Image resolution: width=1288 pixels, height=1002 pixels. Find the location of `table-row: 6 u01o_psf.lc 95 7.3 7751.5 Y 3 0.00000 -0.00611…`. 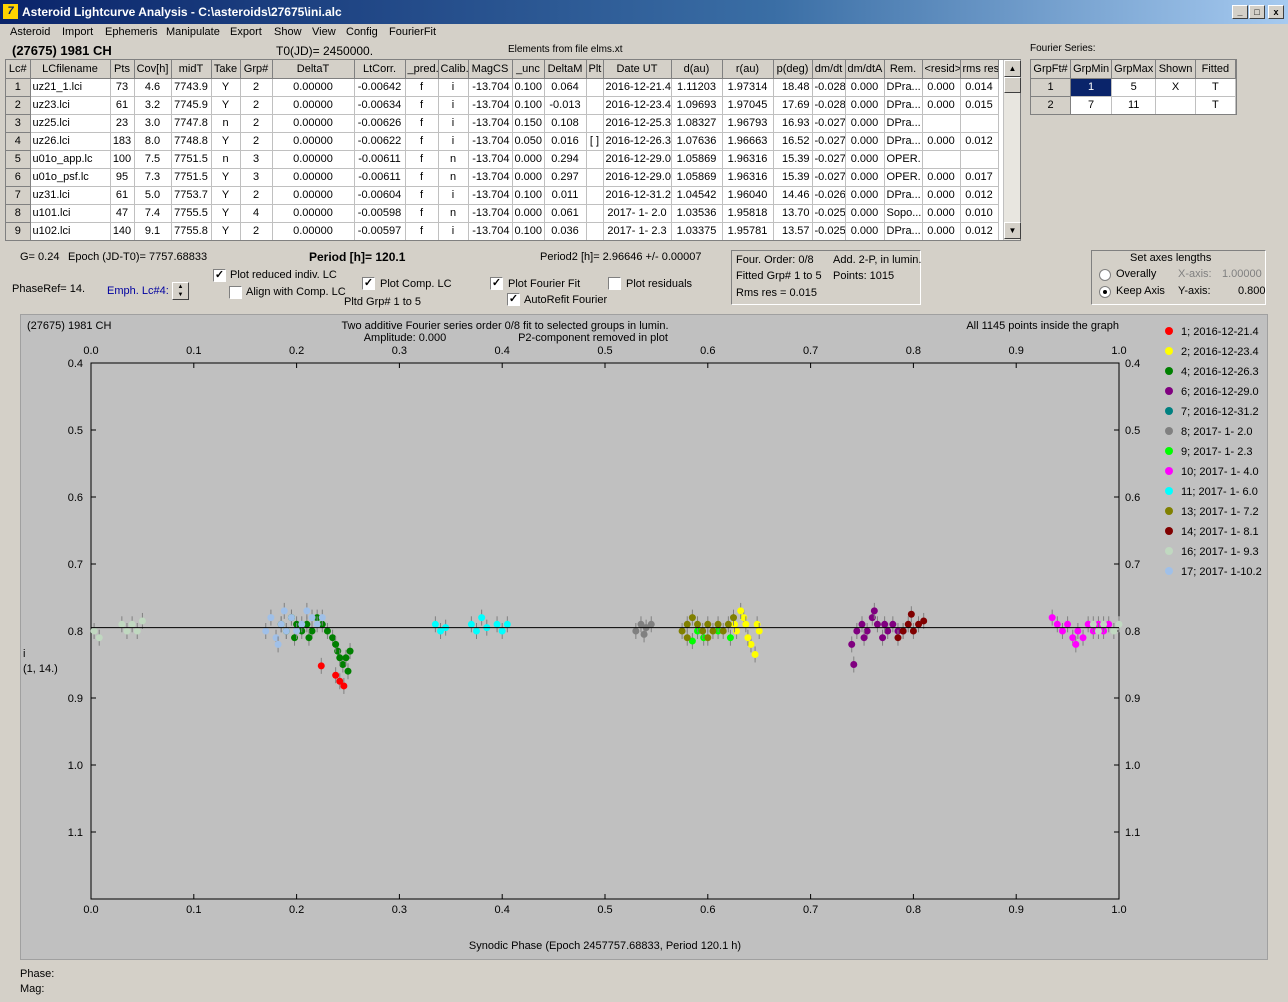

table-row: 6 u01o_psf.lc 95 7.3 7751.5 Y 3 0.00000 -0.00611… is located at coordinates (502, 177).